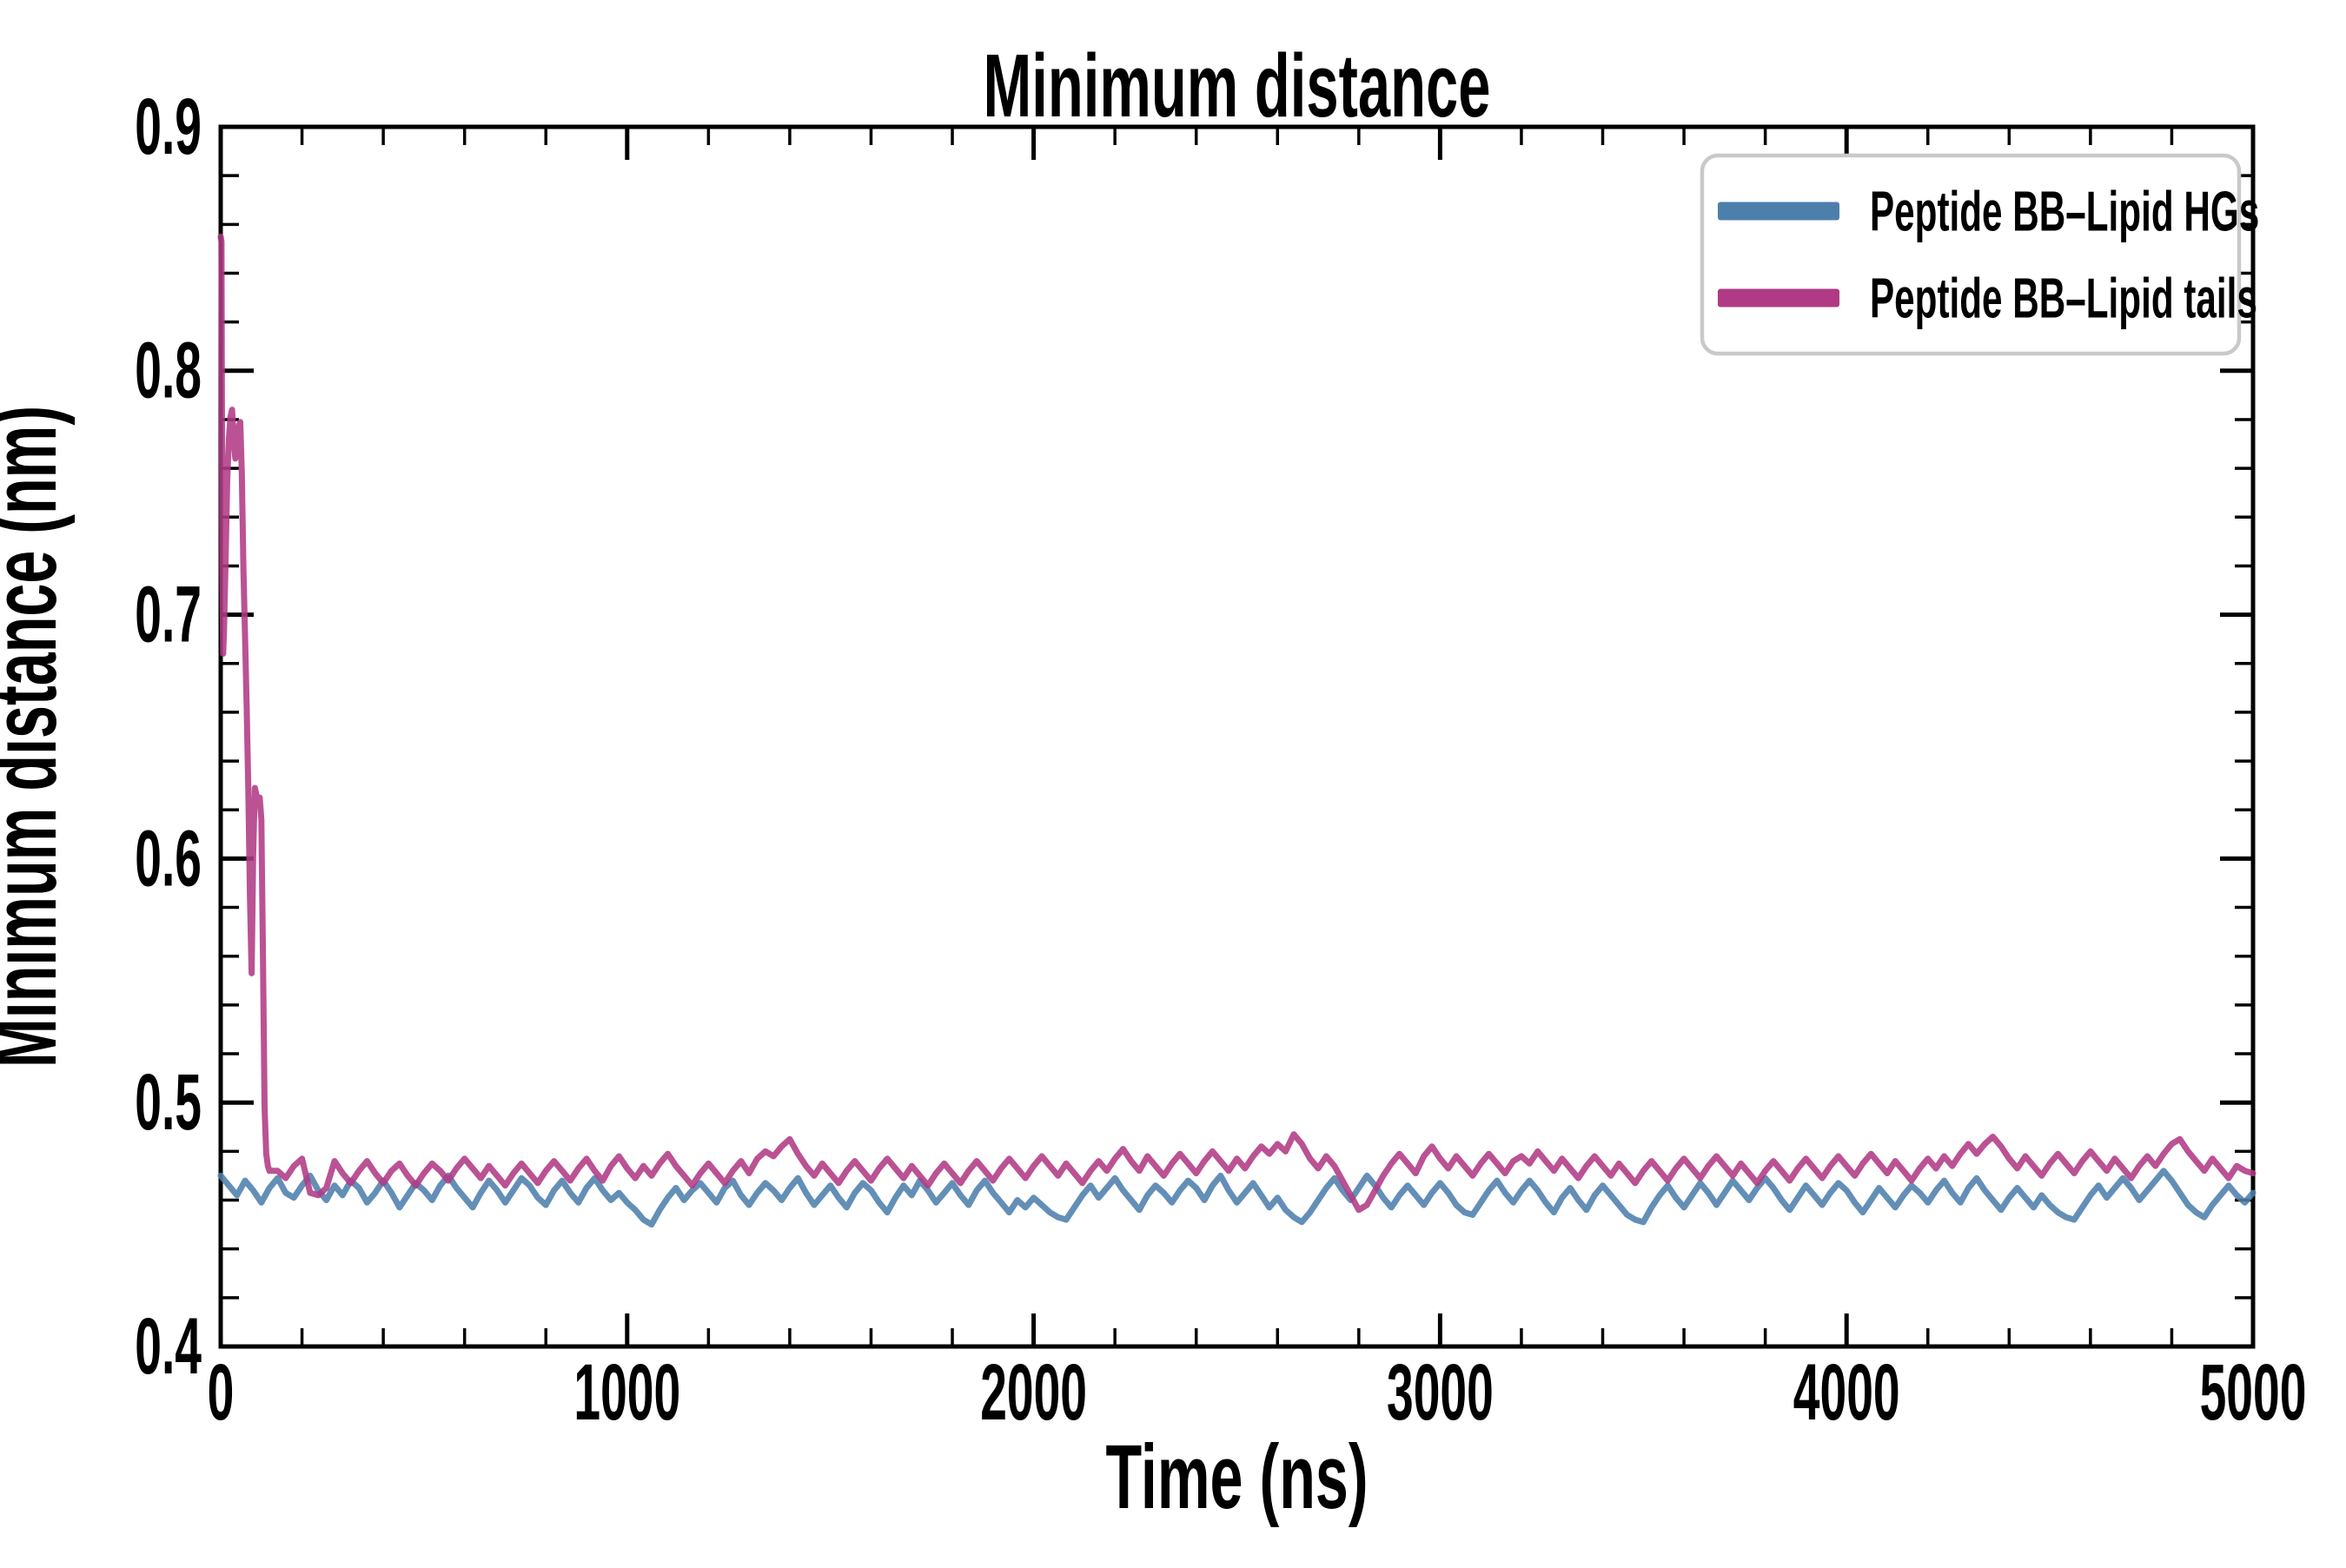 The image size is (2346, 1568). Describe the element at coordinates (169, 858) in the screenshot. I see `y-tick-label: 0.6` at that location.